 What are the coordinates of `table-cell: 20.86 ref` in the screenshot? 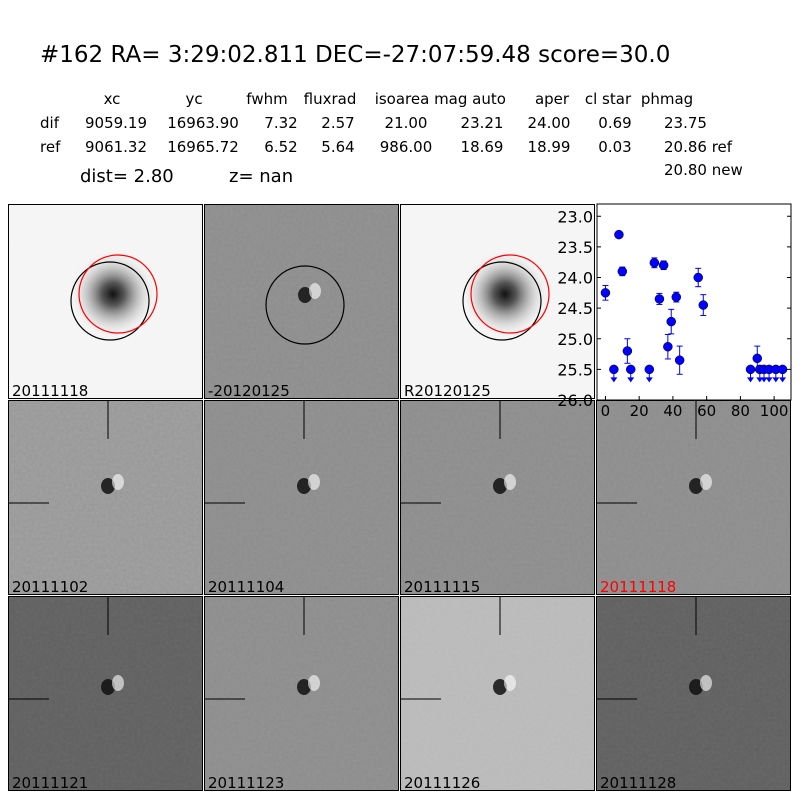 It's located at (698, 147).